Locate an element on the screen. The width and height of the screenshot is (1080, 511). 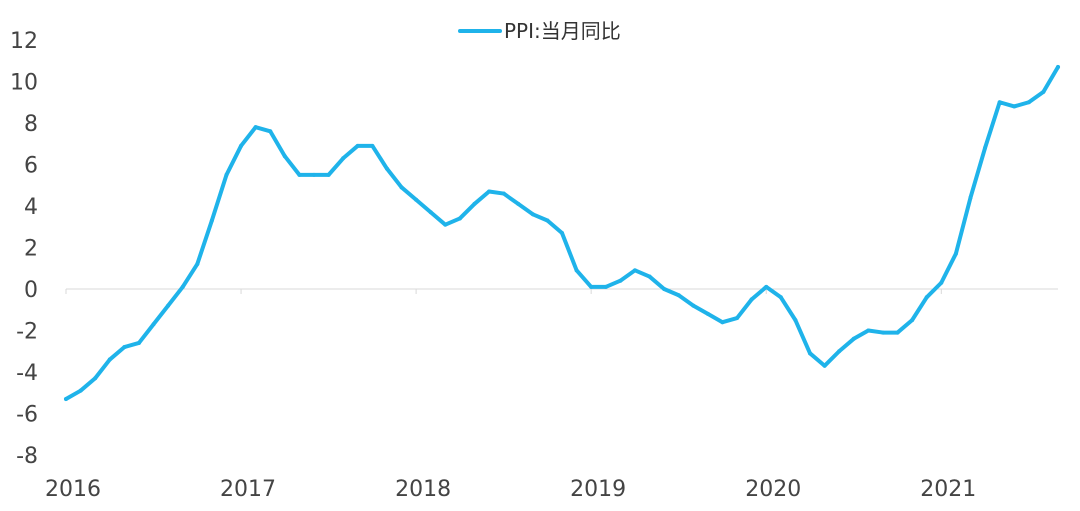
y-tick-label: 12 is located at coordinates (24, 41).